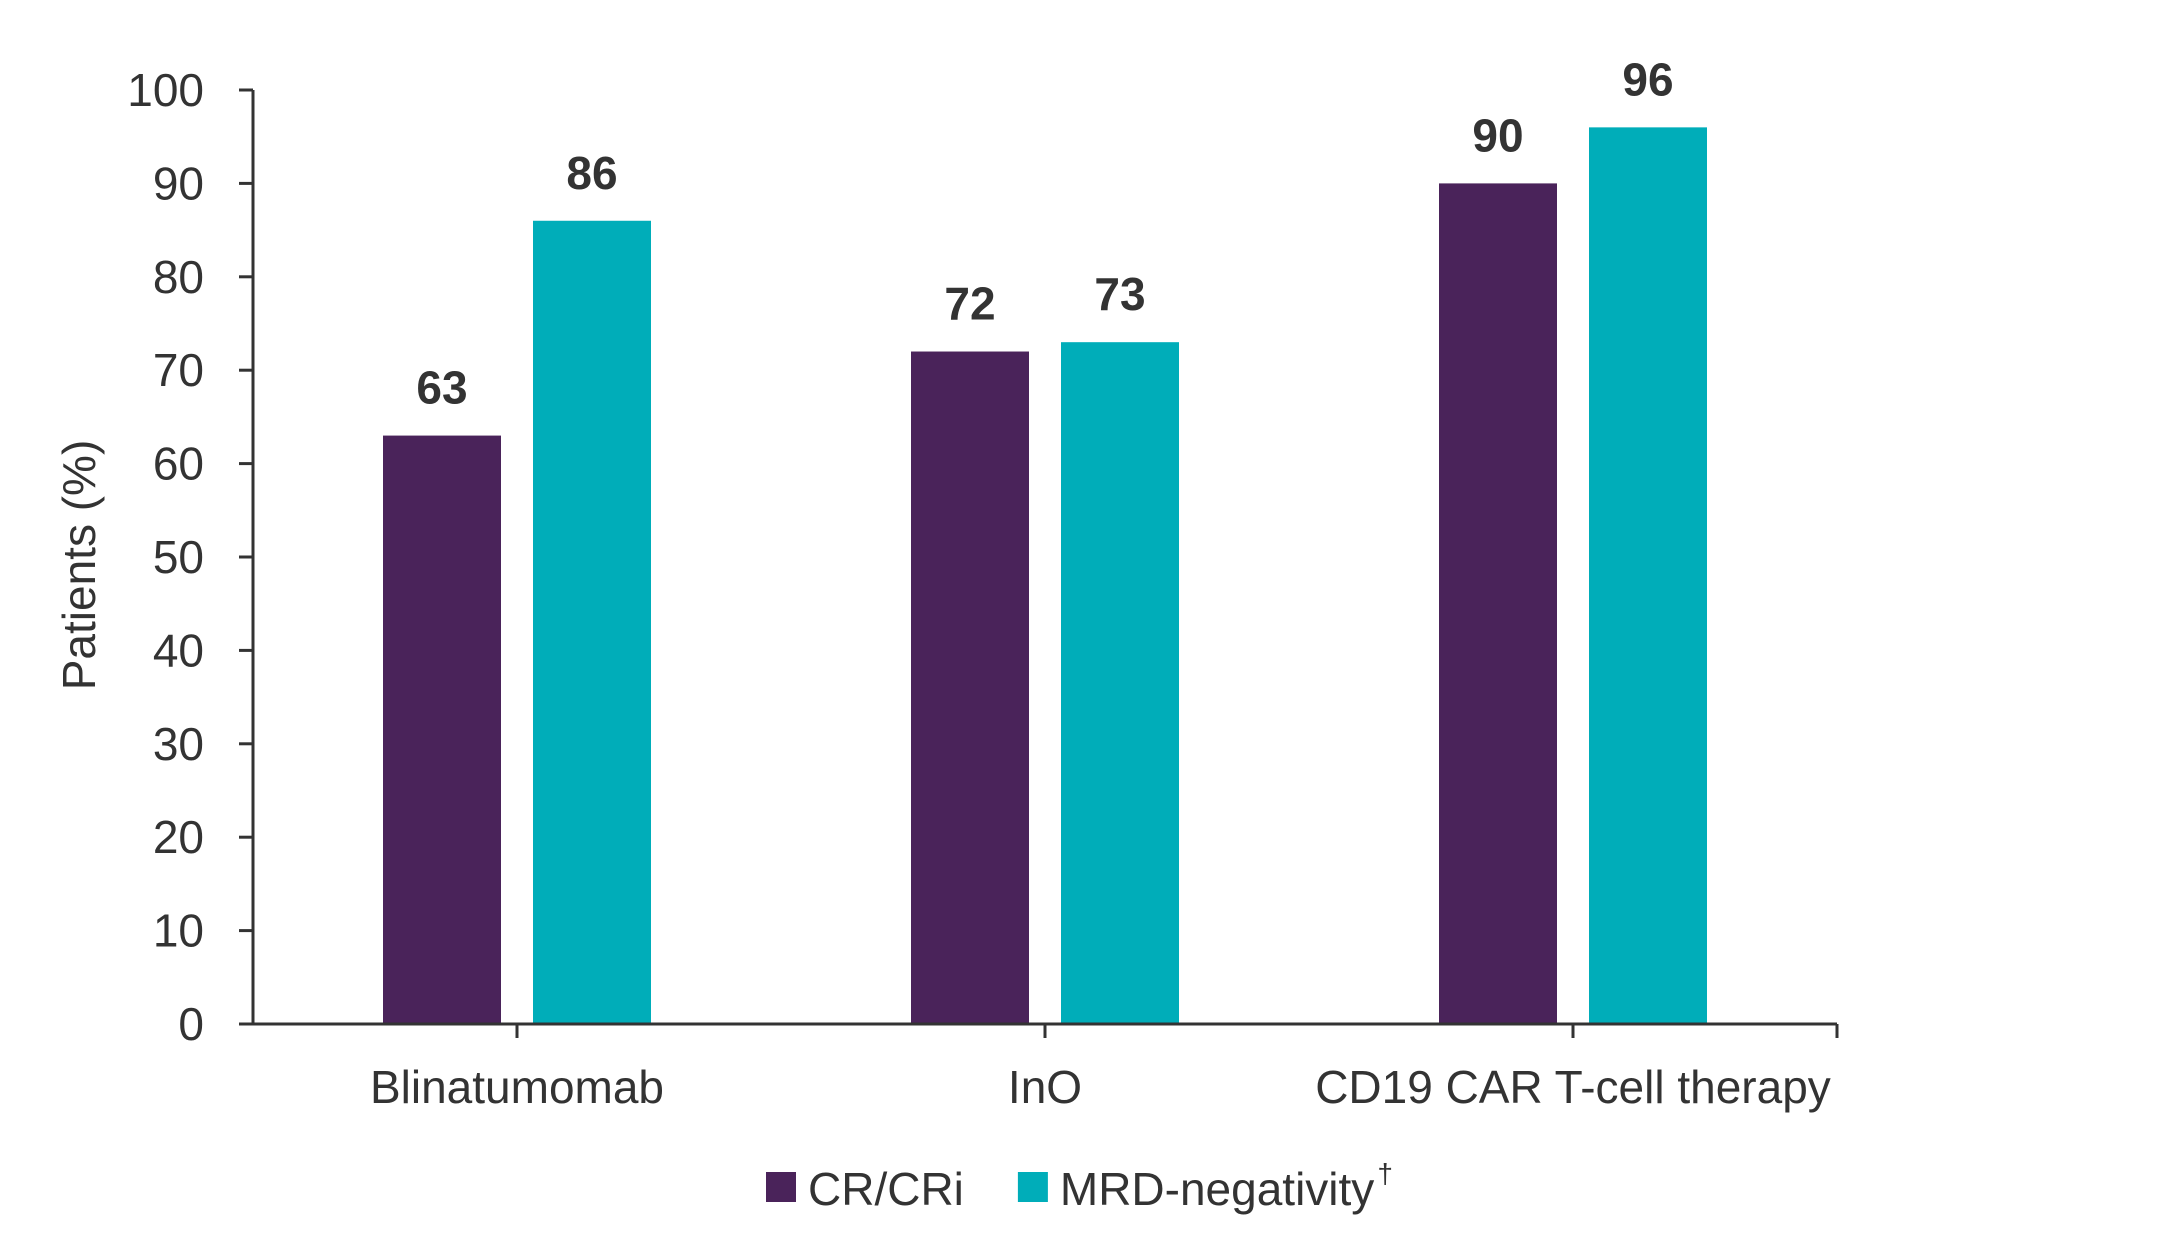  I want to click on legend-label: CR/CRi, so click(886, 1189).